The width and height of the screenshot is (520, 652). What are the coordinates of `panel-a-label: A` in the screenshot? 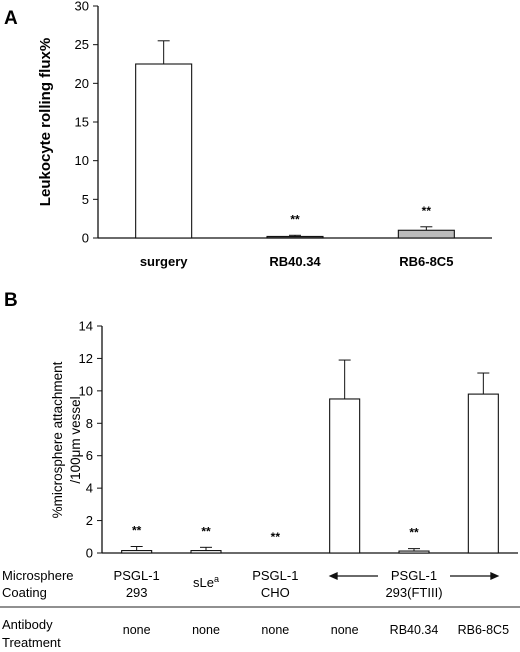 It's located at (11, 18).